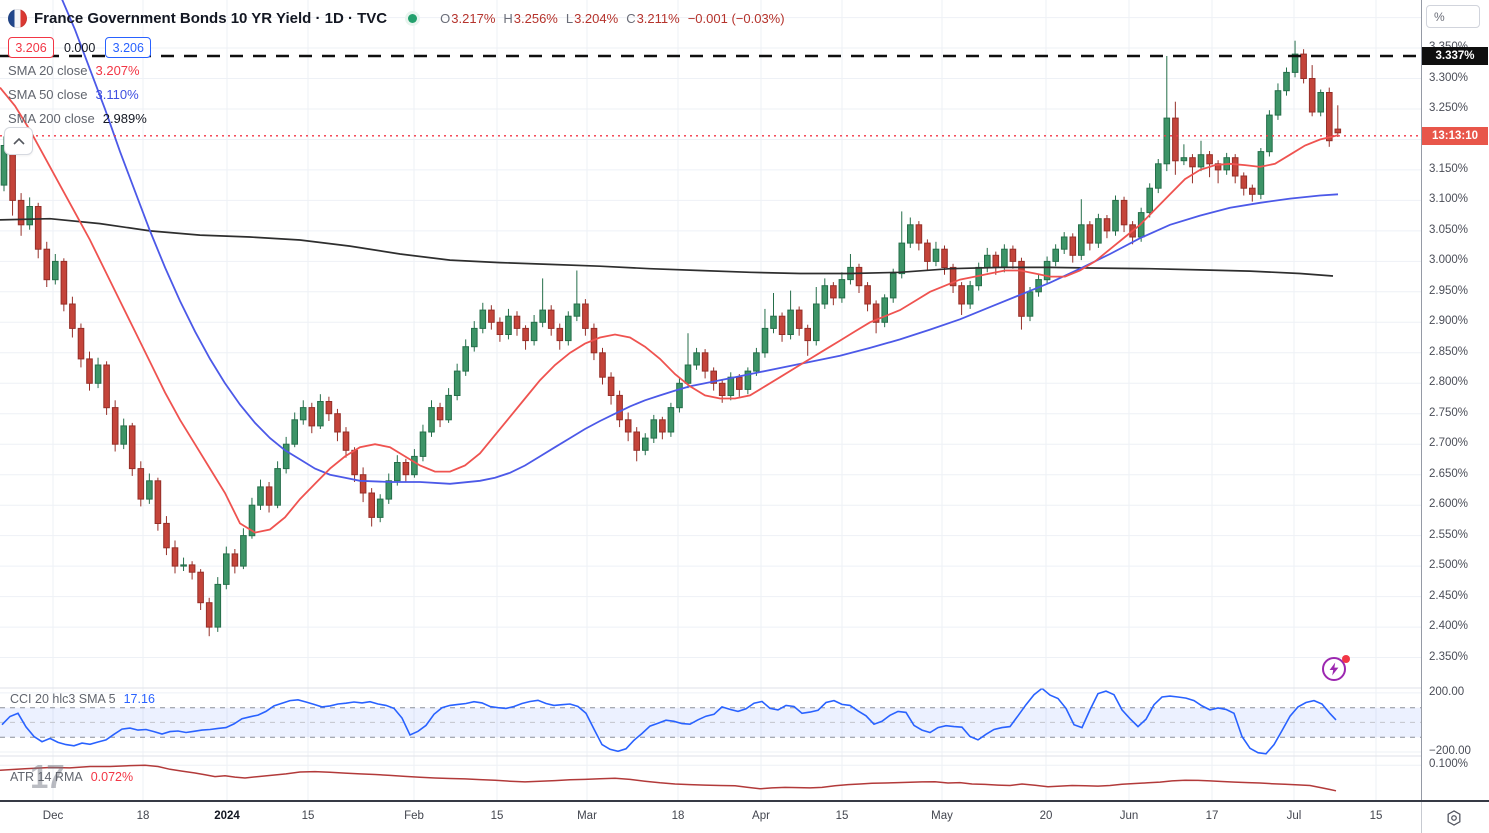 The image size is (1489, 833). I want to click on open-value: 3.217%, so click(473, 18).